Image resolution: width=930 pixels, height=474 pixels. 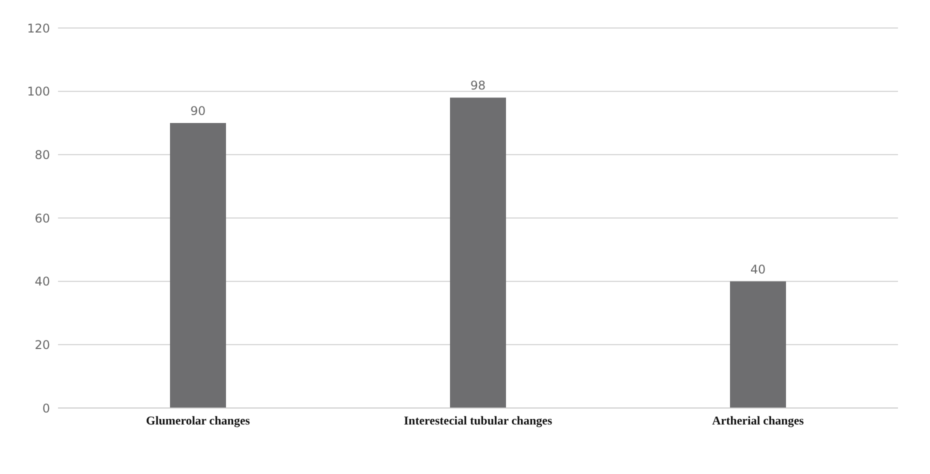 I want to click on data-label: 40, so click(x=758, y=269).